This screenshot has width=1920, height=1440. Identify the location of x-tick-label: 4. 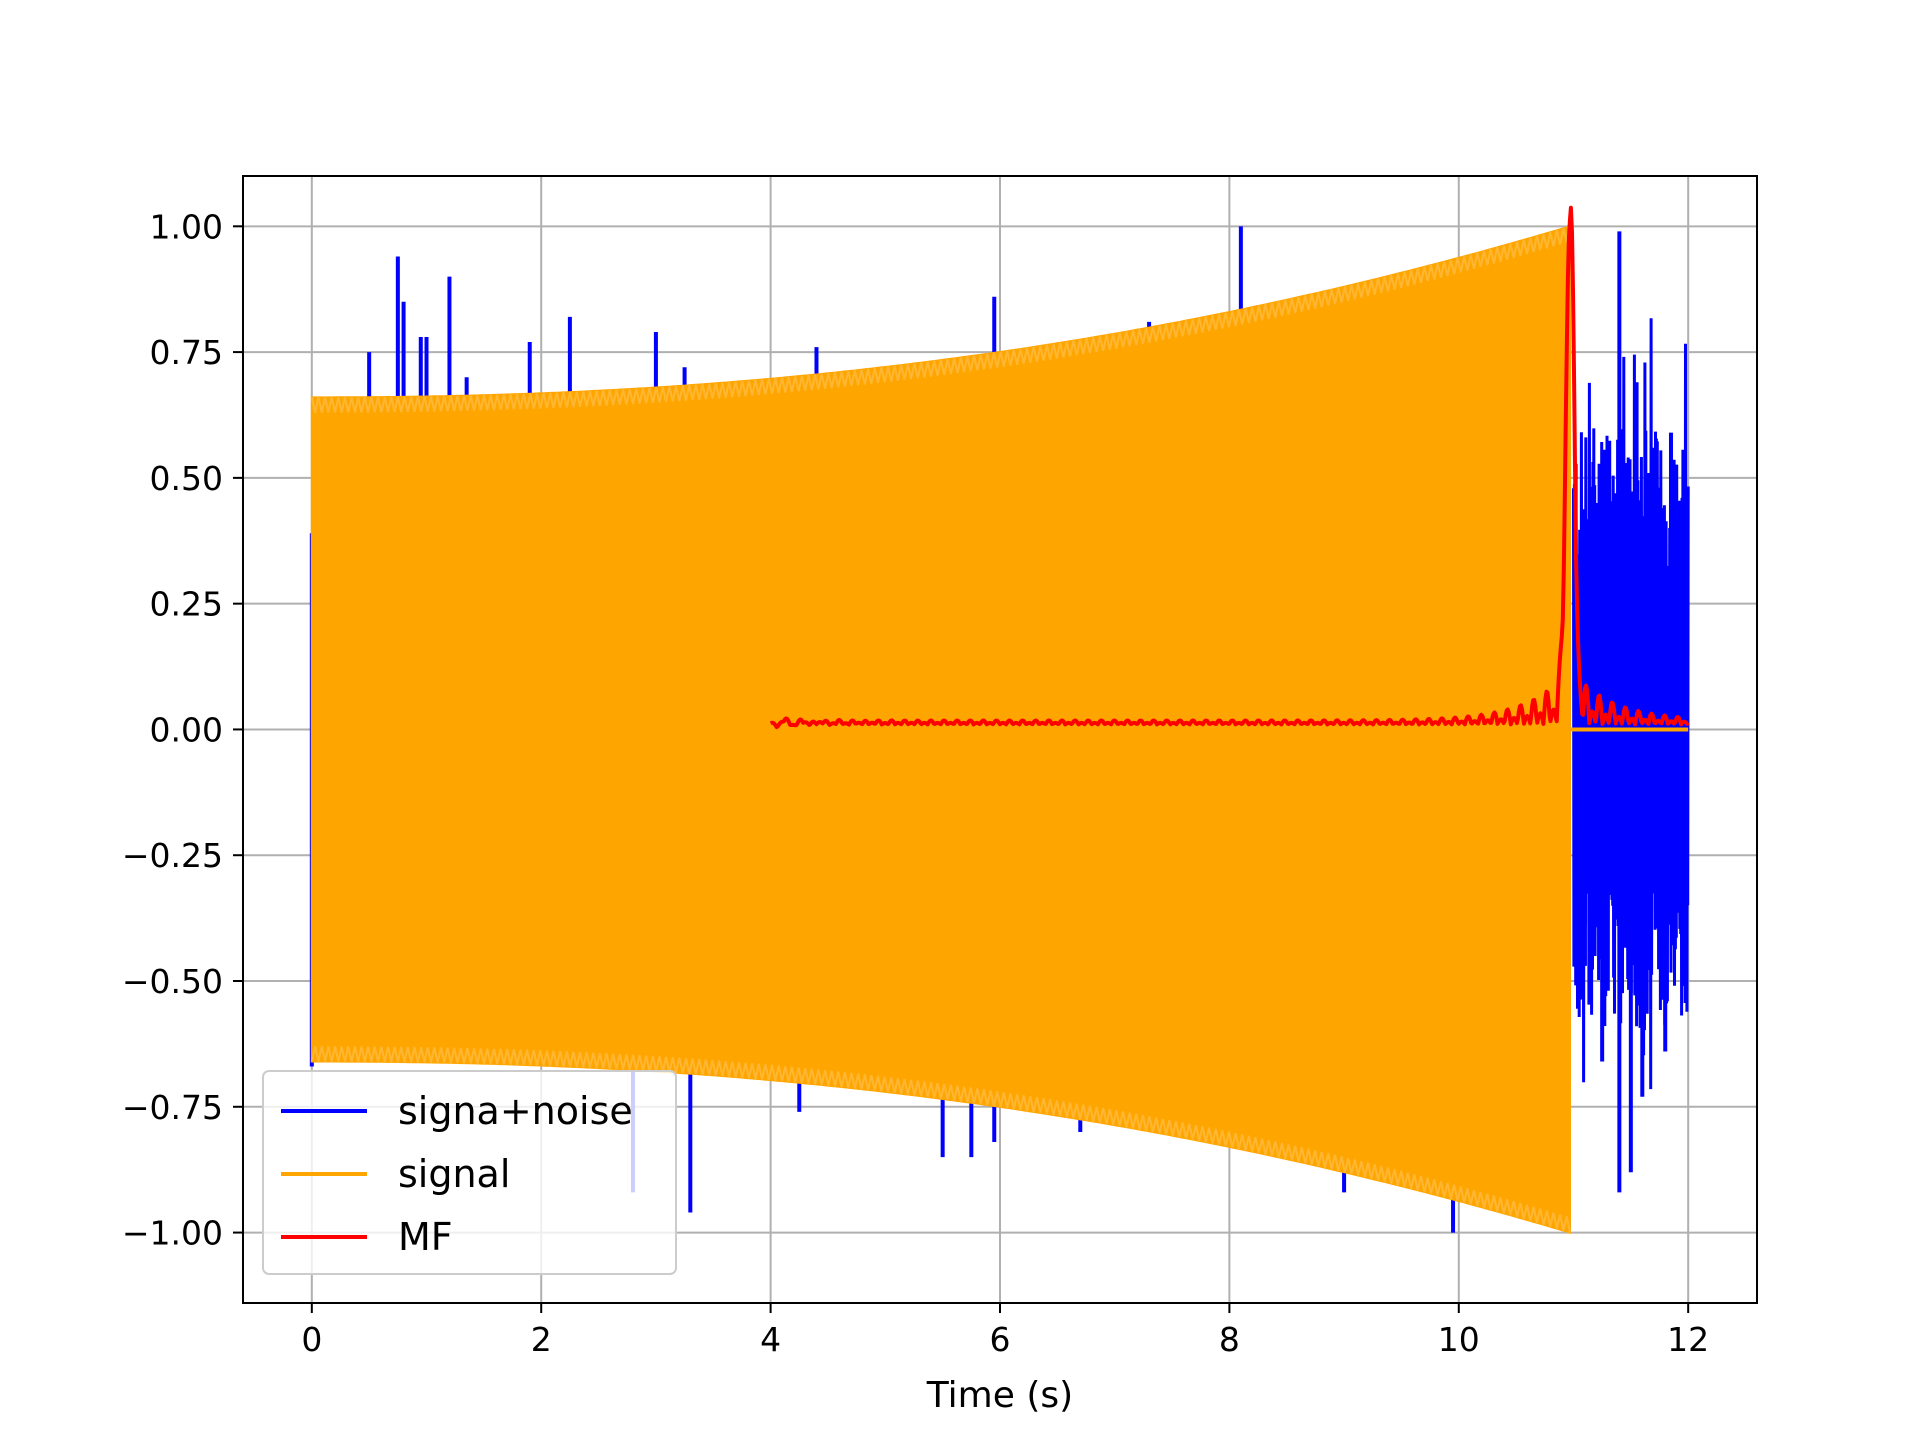
(770, 1339).